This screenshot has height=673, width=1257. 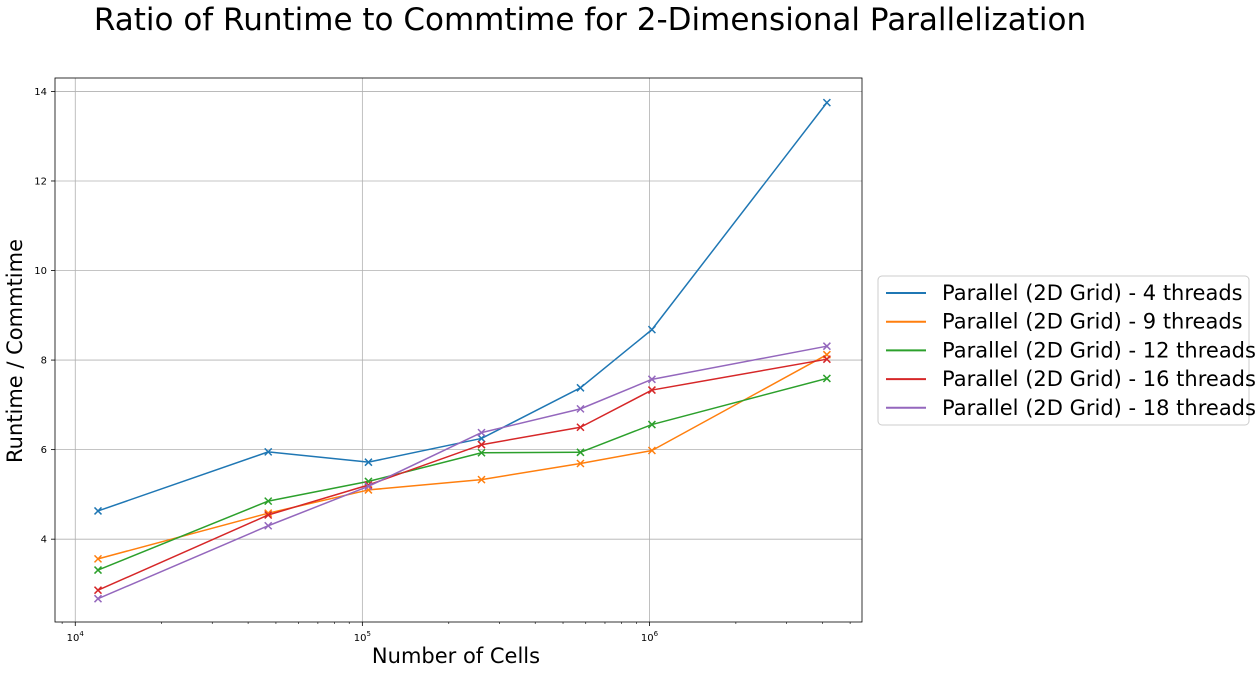 What do you see at coordinates (650, 637) in the screenshot?
I see `x-tick-label: 10⁶` at bounding box center [650, 637].